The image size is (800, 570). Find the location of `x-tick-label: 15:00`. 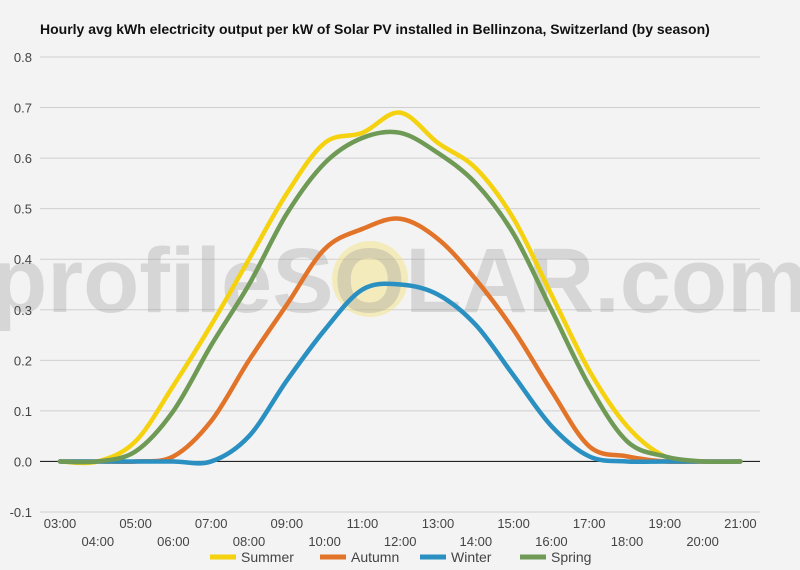

x-tick-label: 15:00 is located at coordinates (513, 523).